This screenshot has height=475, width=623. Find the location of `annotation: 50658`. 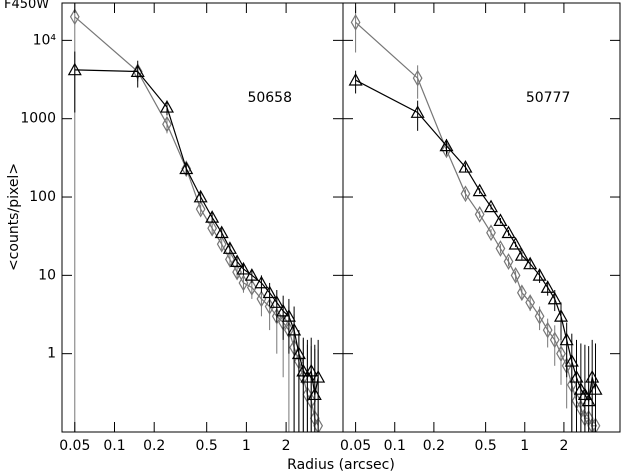

annotation: 50658 is located at coordinates (269, 98).